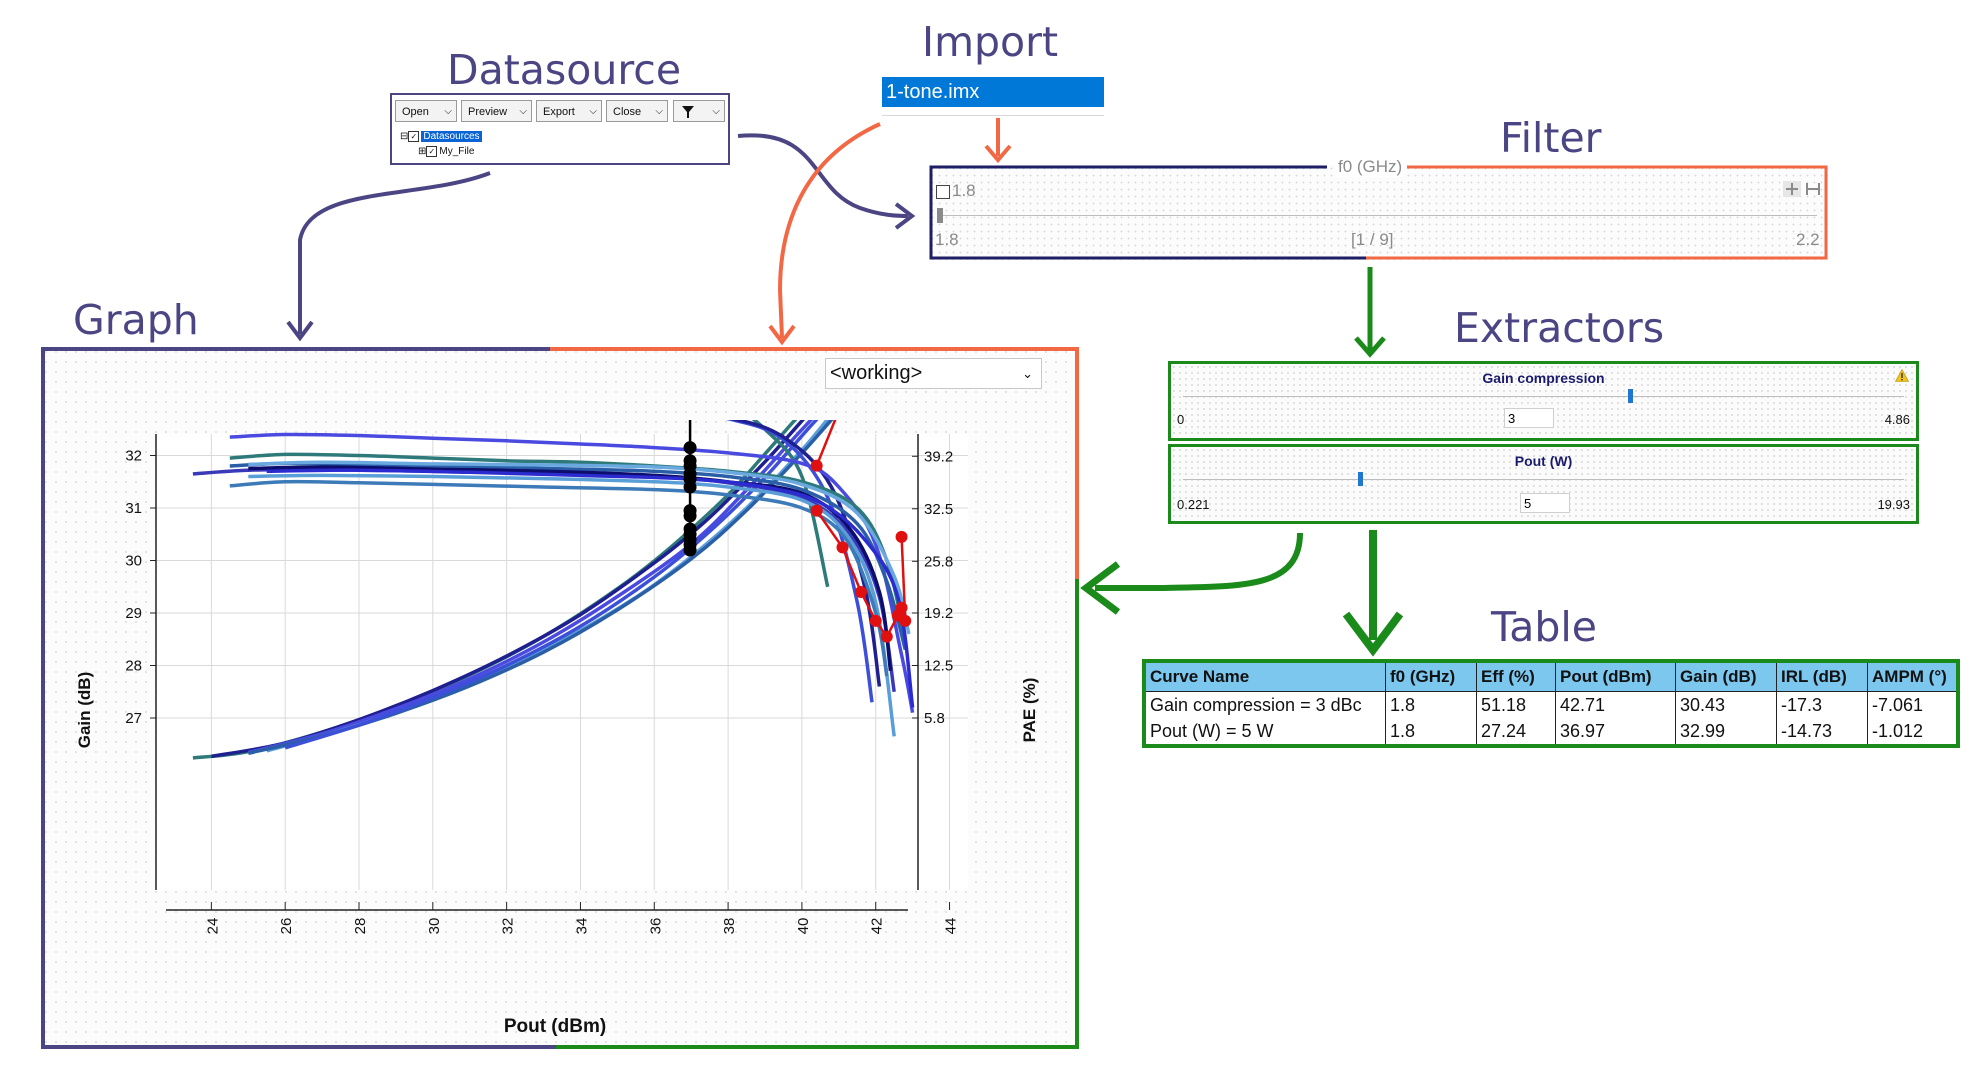  Describe the element at coordinates (1377, 215) in the screenshot. I see `filter-slider-track` at that location.